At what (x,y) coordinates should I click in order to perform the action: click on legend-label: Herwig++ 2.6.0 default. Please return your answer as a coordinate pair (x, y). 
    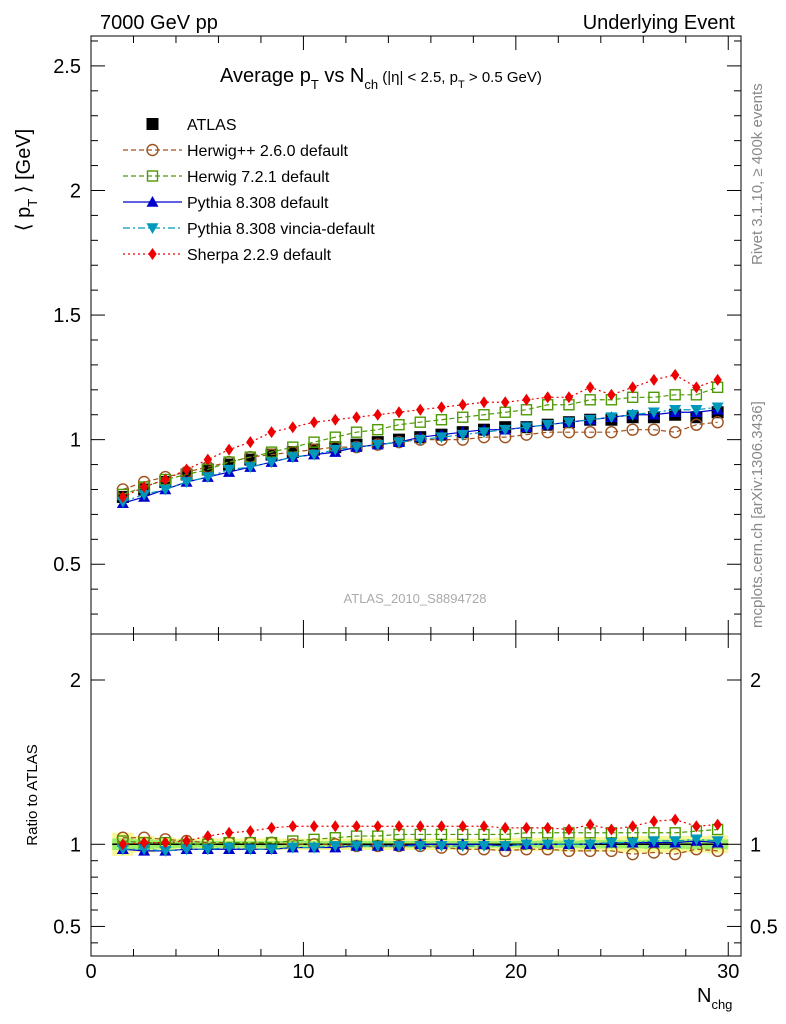
    Looking at the image, I should click on (268, 151).